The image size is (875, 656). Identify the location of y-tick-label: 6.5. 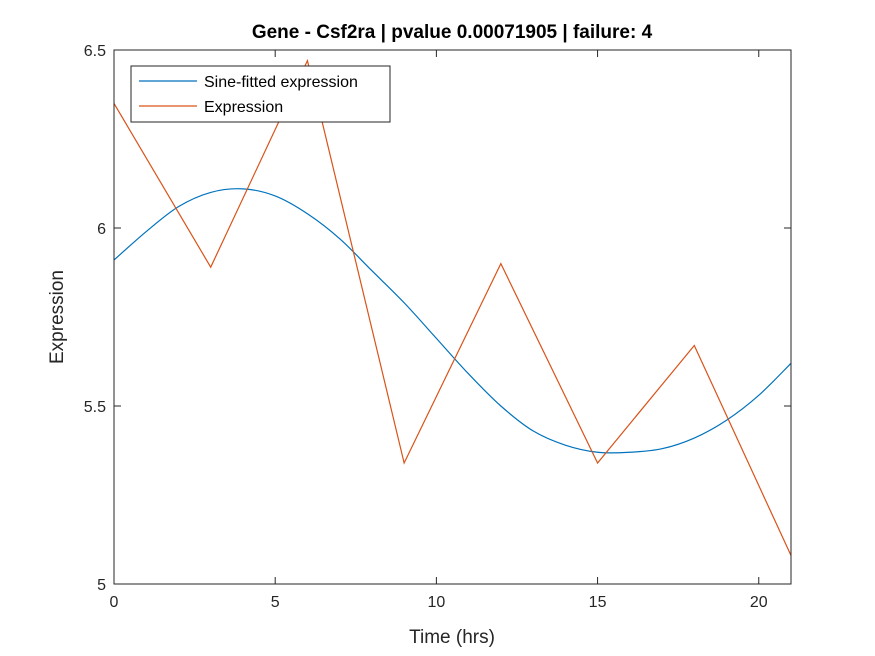
(95, 51).